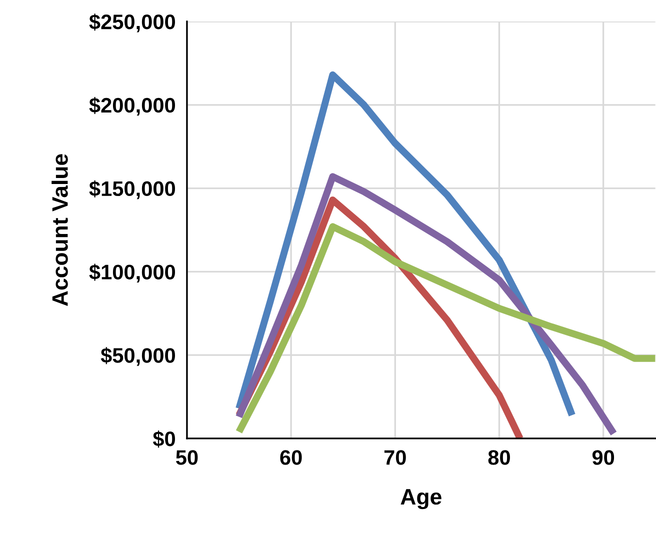  I want to click on y-tick-label: $150,000, so click(132, 190).